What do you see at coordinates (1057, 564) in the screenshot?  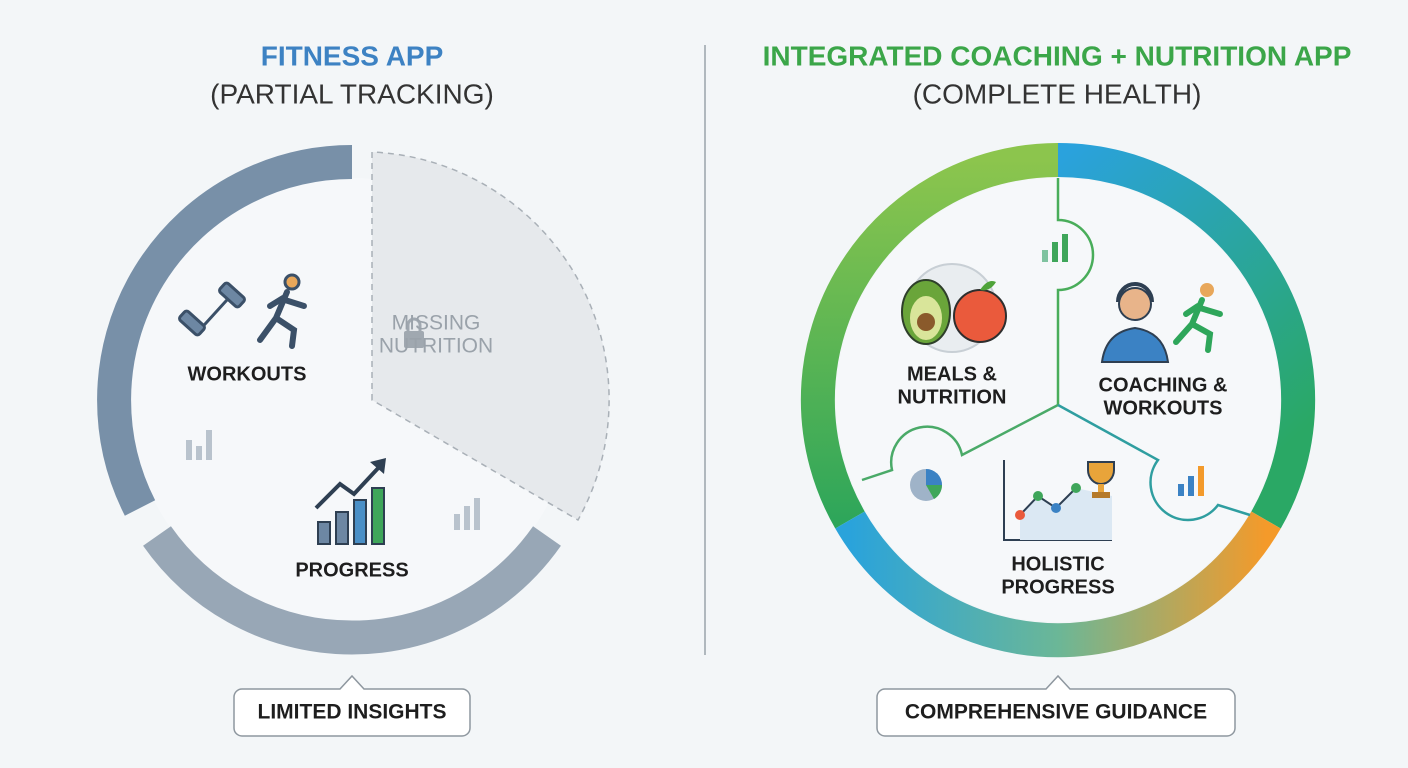 I see `holistic-label: HOLISTIC` at bounding box center [1057, 564].